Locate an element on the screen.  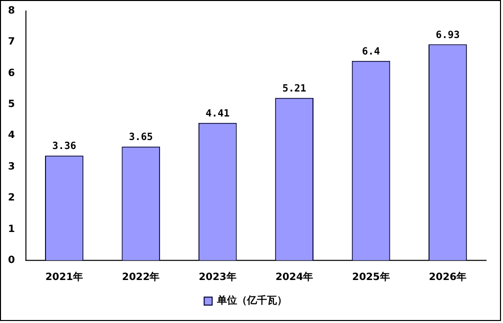
data-label: 4.41 is located at coordinates (218, 114).